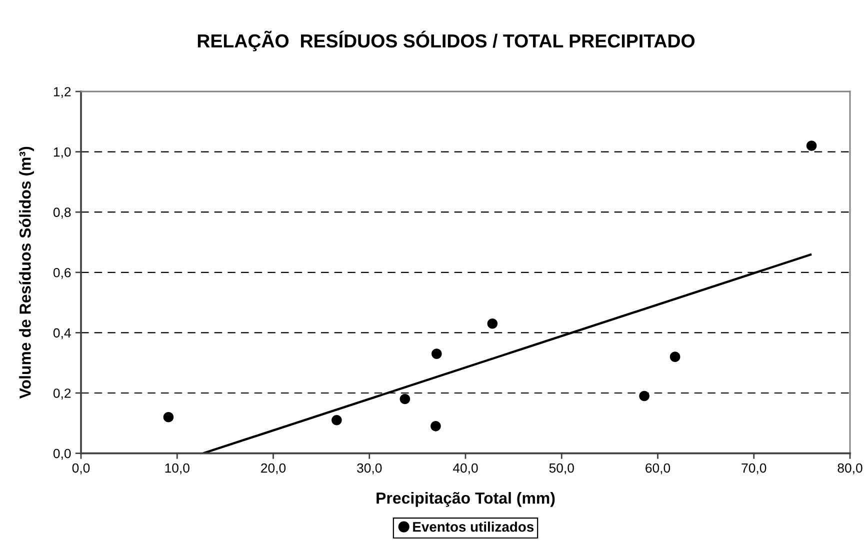 This screenshot has height=543, width=865. What do you see at coordinates (473, 527) in the screenshot?
I see `legend-label: Eventos utilizados` at bounding box center [473, 527].